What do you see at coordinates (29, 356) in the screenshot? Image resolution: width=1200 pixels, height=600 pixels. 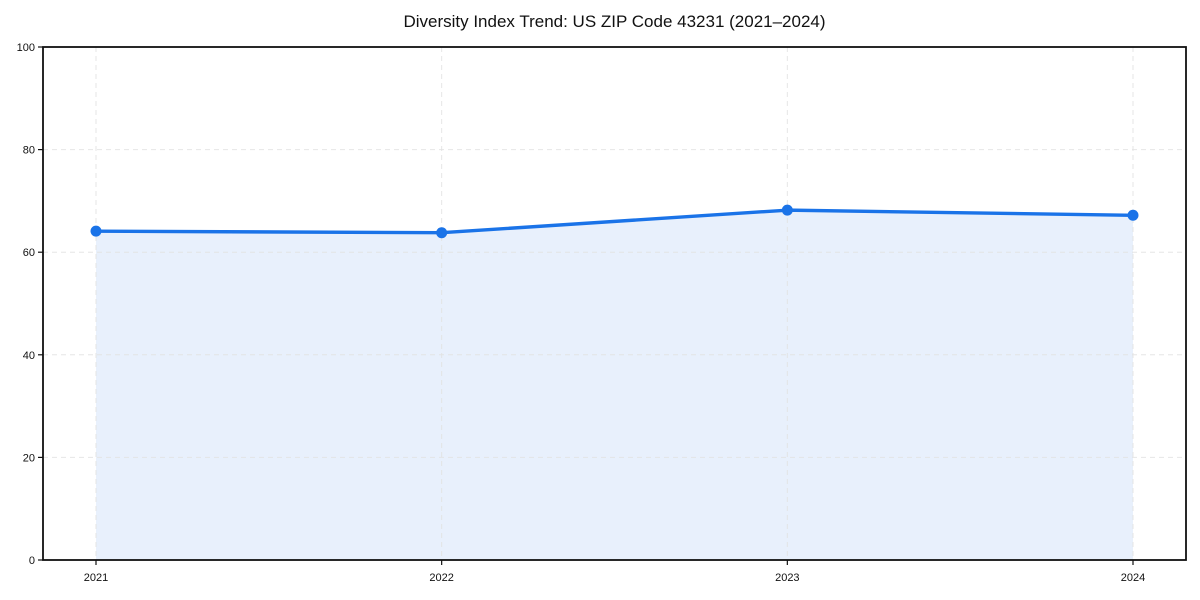 I see `y-tick-label: 40` at bounding box center [29, 356].